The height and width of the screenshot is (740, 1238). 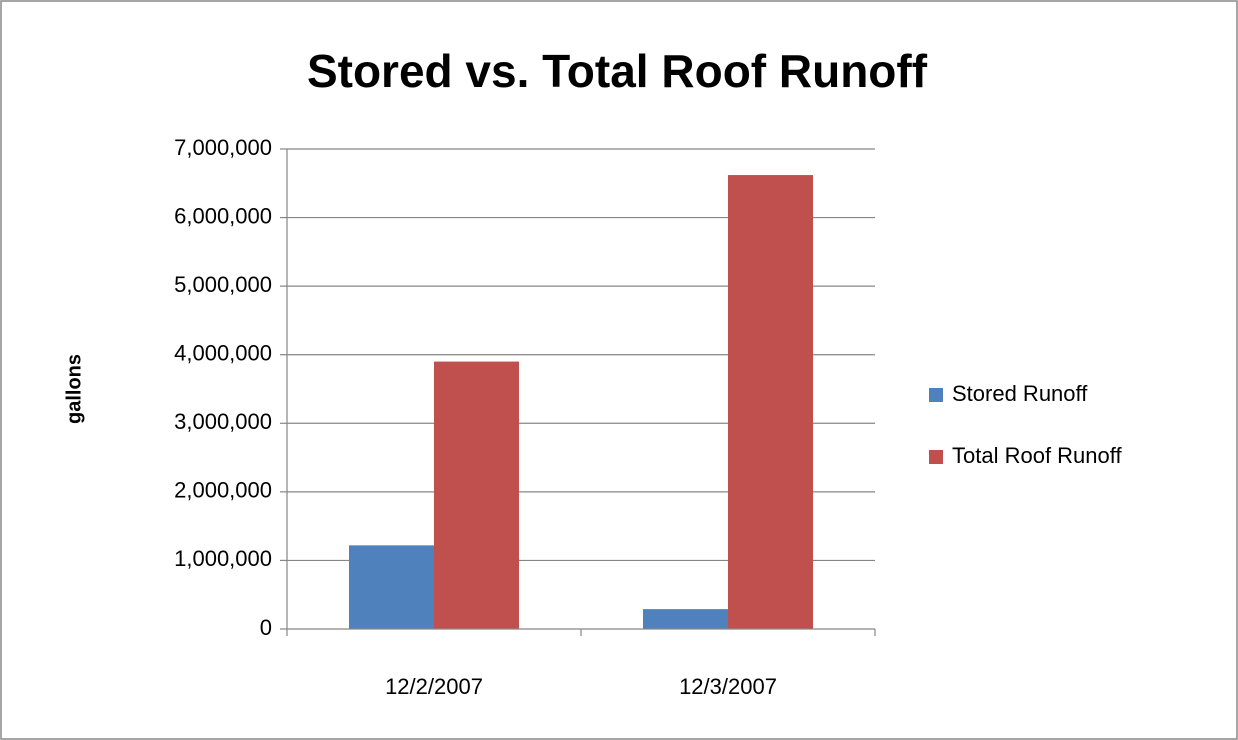 I want to click on y-axis-label: gallons, so click(x=74, y=389).